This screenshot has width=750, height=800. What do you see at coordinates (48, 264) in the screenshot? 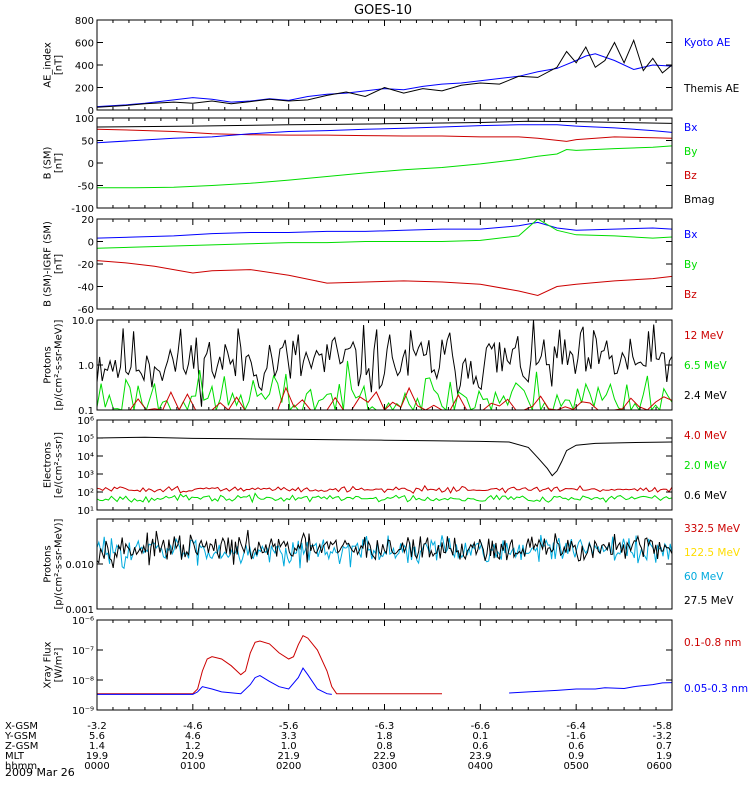
I see `y-axis-label-line: B (SM)-IGRF (SM)` at bounding box center [48, 264].